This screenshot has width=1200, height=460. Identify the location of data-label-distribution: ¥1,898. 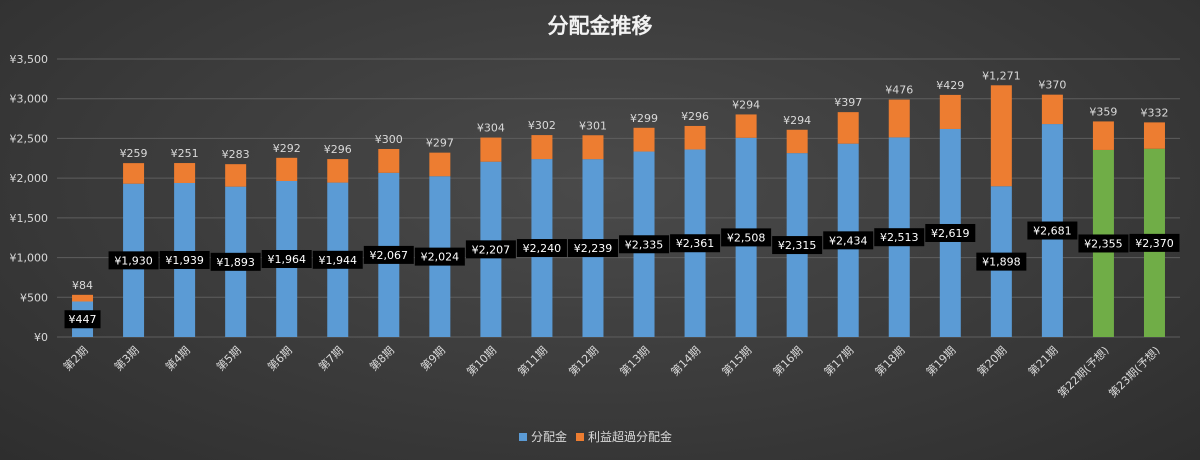
(1001, 262).